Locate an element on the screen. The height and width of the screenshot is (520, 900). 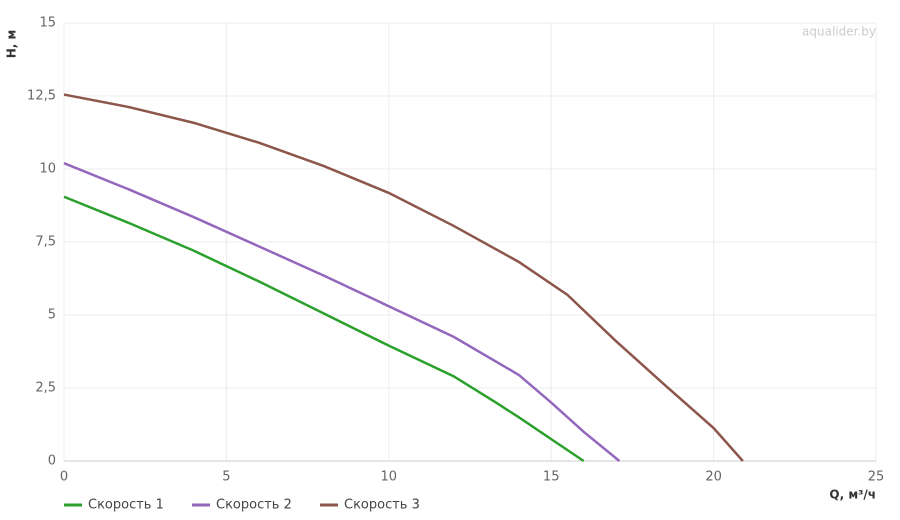
y-tick-label: 7,5 is located at coordinates (45, 242).